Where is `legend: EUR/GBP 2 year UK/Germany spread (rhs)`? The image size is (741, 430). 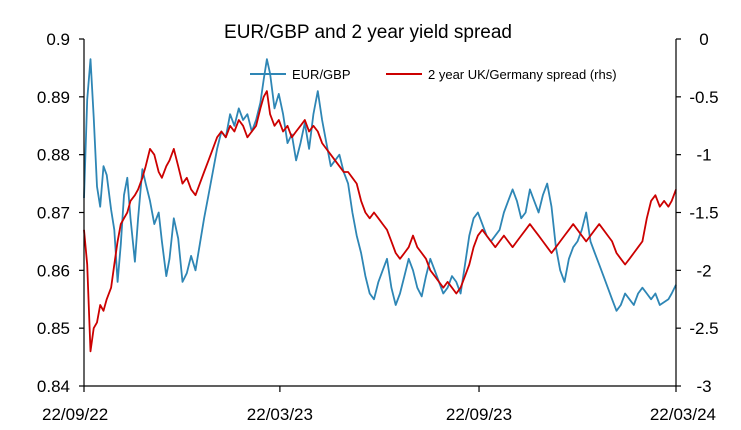
legend: EUR/GBP 2 year UK/Germany spread (rhs) is located at coordinates (433, 74).